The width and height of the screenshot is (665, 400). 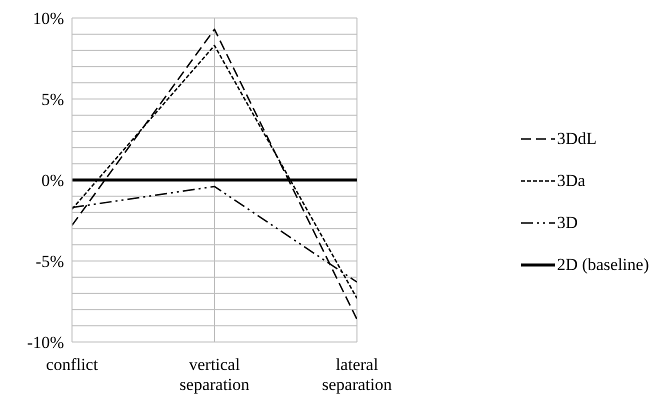 I want to click on y-tick-label: 0%, so click(x=52, y=180).